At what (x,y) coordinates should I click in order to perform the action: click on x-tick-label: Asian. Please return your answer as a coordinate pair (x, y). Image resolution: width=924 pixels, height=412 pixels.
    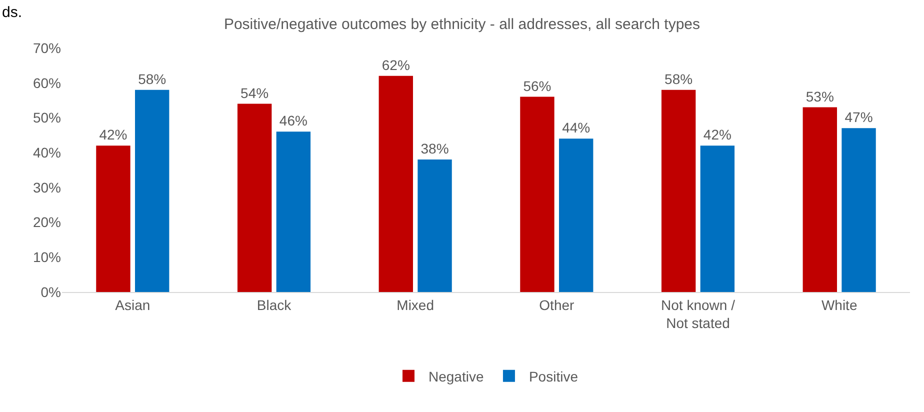
    Looking at the image, I should click on (132, 304).